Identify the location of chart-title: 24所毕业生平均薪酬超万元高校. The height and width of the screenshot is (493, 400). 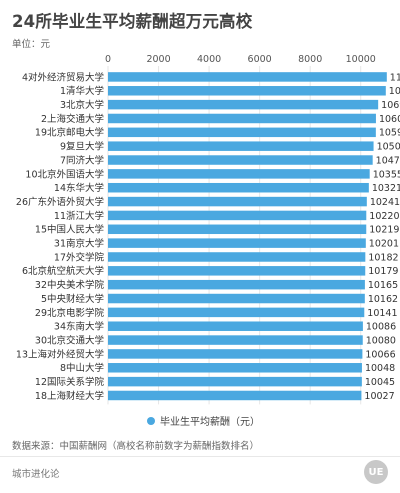
(132, 21).